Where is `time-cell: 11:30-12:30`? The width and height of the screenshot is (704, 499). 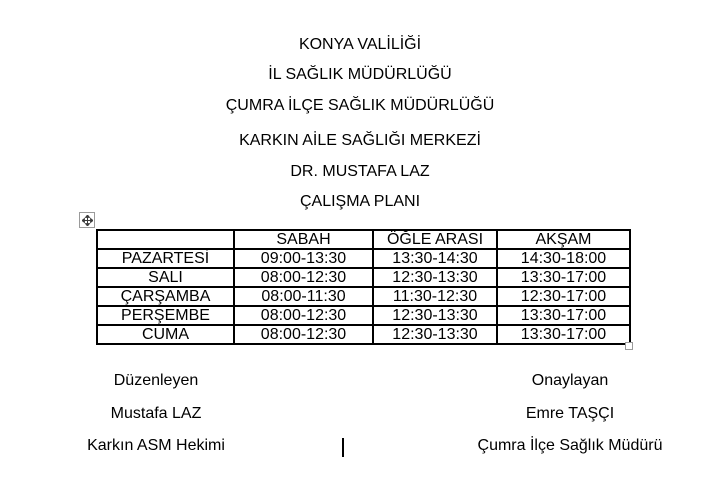 time-cell: 11:30-12:30 is located at coordinates (435, 296).